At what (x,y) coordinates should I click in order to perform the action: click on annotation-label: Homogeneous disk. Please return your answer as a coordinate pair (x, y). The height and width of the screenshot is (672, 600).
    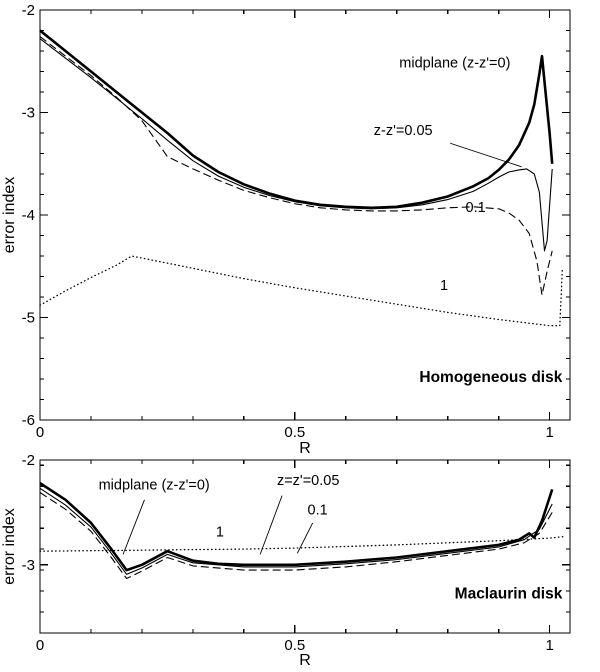
    Looking at the image, I should click on (490, 377).